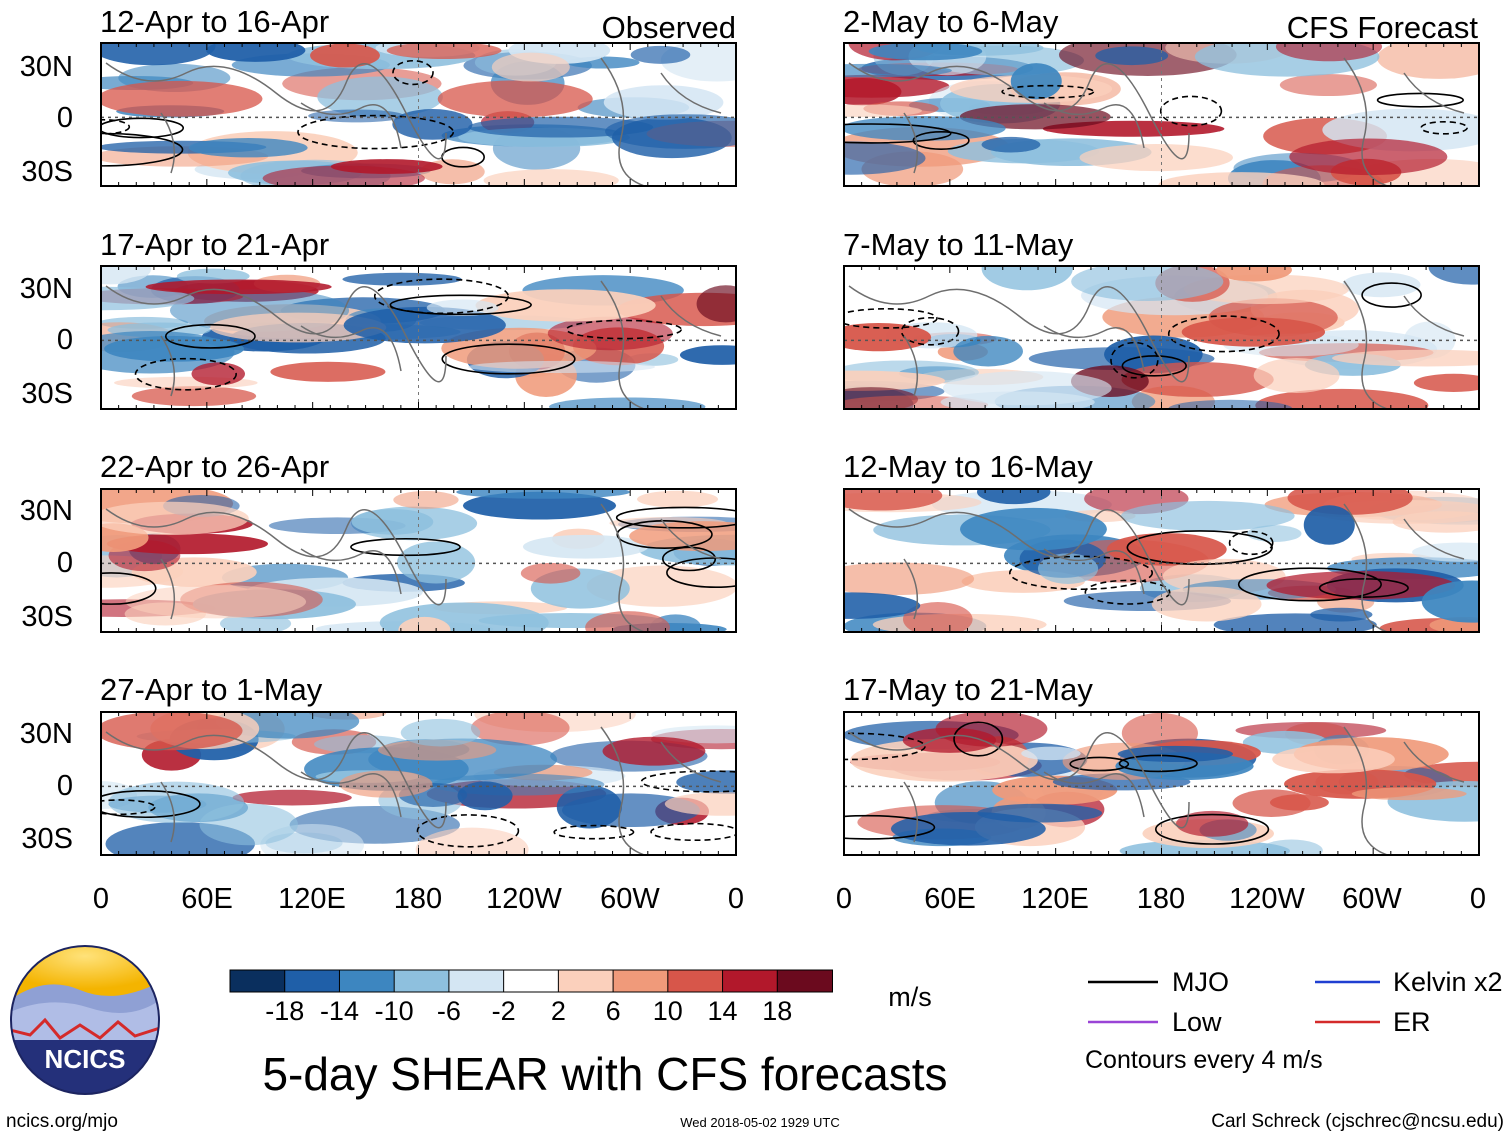 Image resolution: width=1510 pixels, height=1137 pixels. Describe the element at coordinates (418, 899) in the screenshot. I see `x-axis-left: 0 60E 120E 180 120W 60W 0` at that location.